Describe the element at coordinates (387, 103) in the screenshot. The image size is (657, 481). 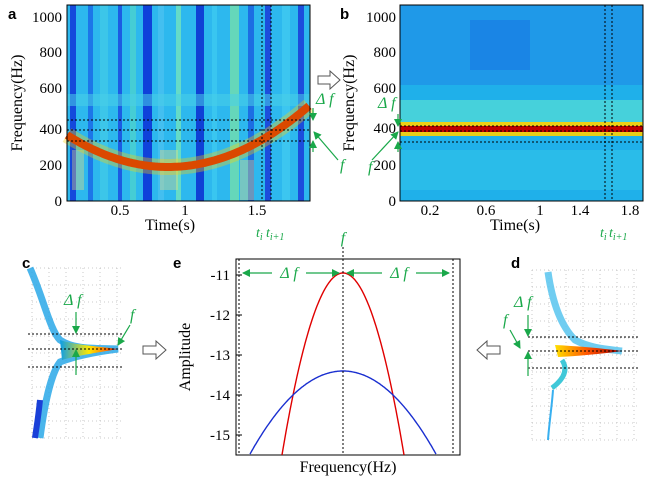
I see `panel-b-delta-f-label: Δ f` at that location.